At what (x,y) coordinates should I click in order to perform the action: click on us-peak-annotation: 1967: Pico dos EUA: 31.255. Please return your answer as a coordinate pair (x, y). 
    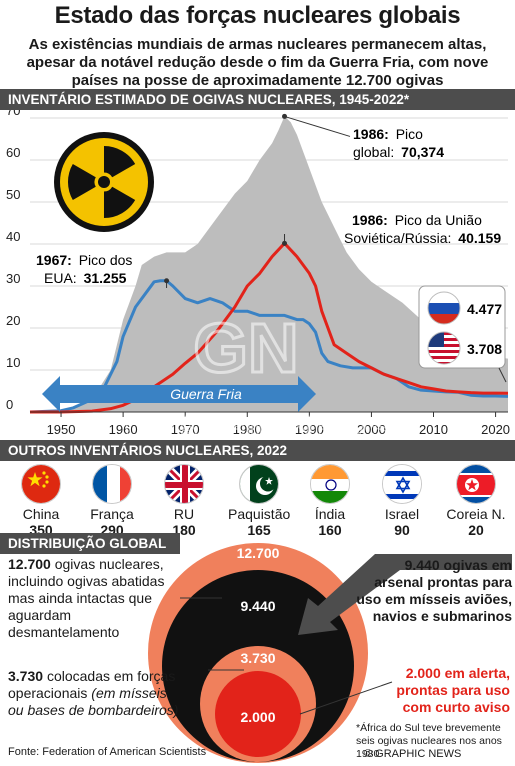
    Looking at the image, I should click on (102, 270).